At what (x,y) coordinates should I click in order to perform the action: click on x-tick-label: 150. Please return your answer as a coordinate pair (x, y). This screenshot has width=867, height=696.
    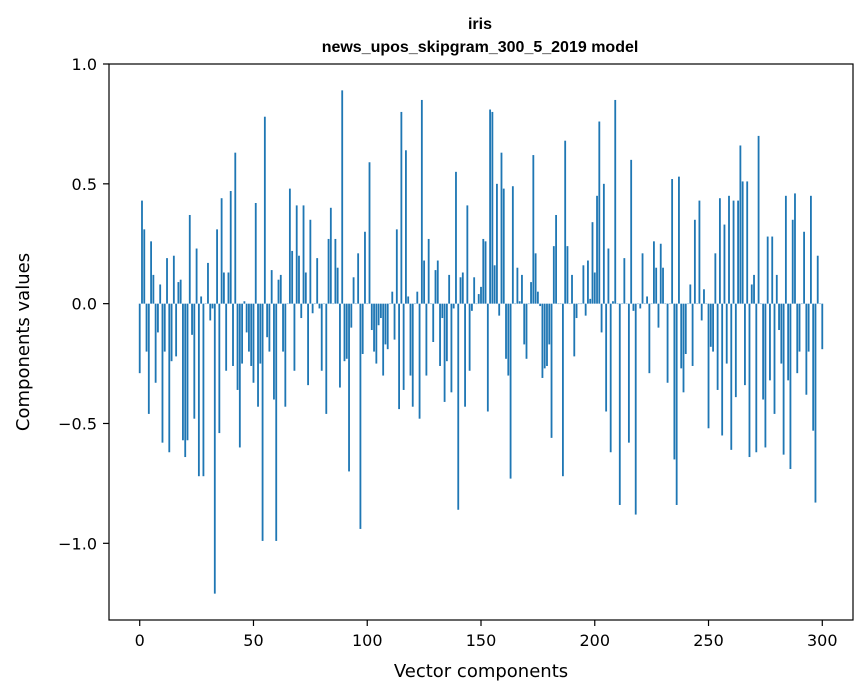
    Looking at the image, I should click on (481, 640).